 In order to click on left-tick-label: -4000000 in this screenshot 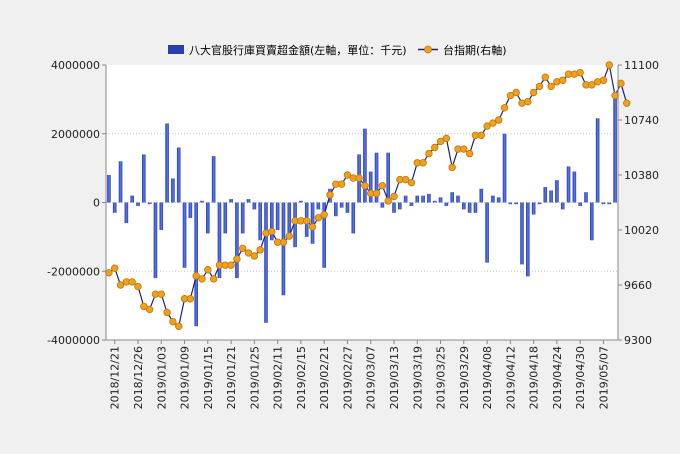, I will do `click(73, 340)`.